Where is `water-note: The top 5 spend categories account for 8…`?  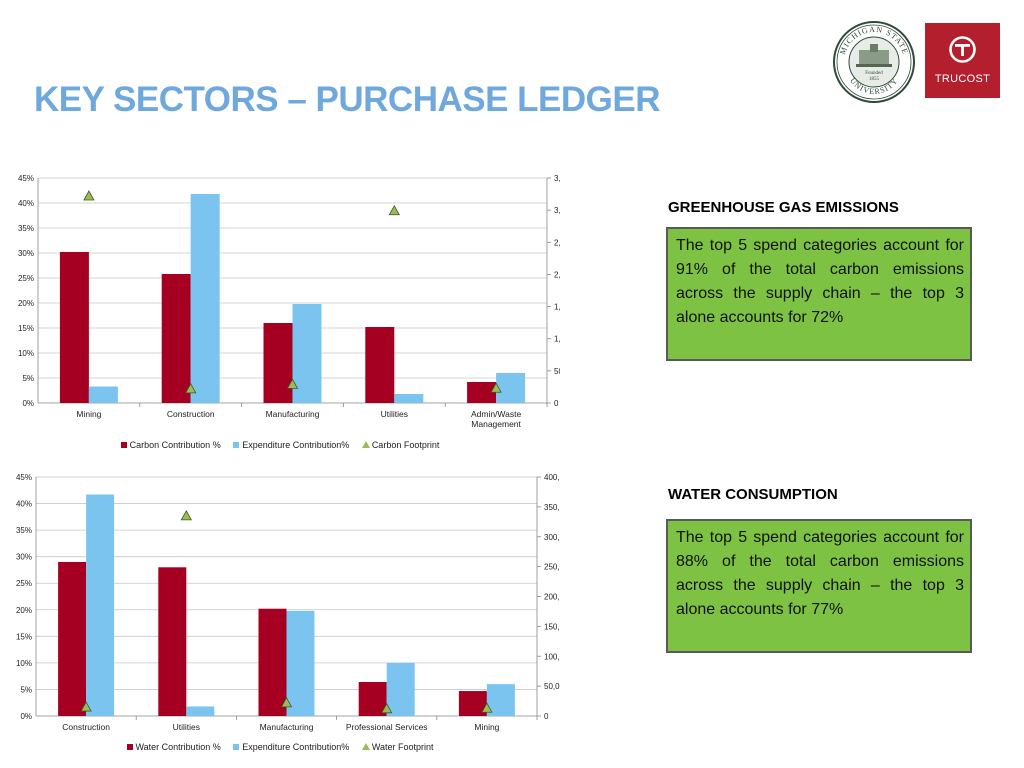 water-note: The top 5 spend categories account for 8… is located at coordinates (819, 586).